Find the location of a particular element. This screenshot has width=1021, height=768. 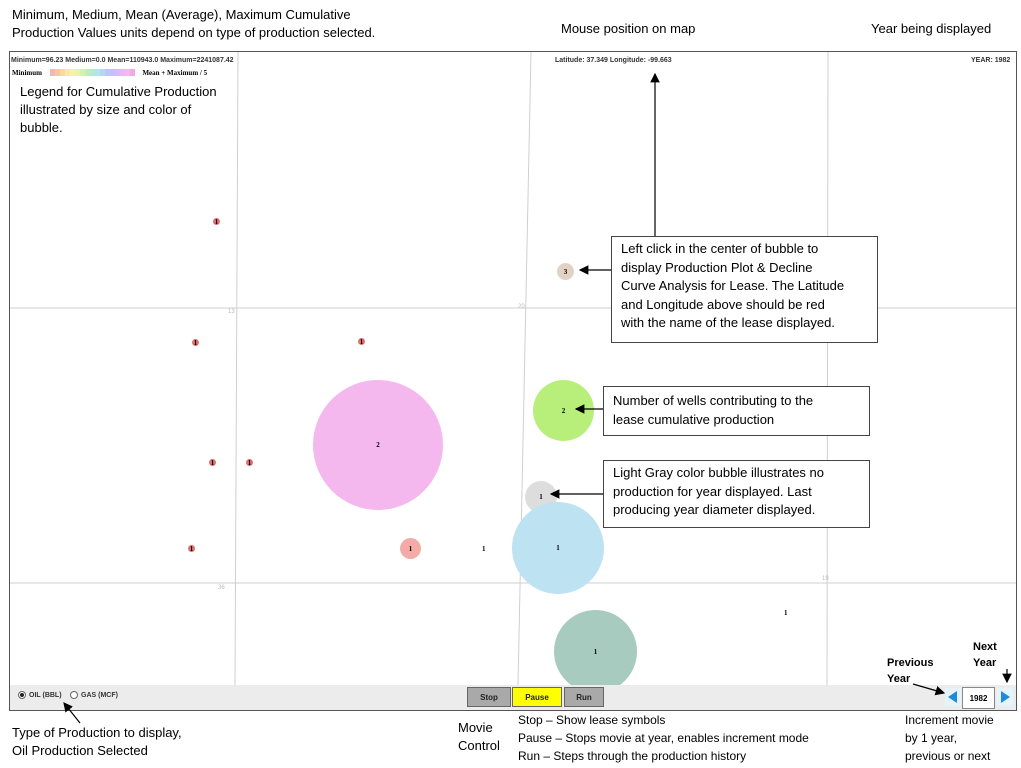

oil-radio-label: OIL (BBL) is located at coordinates (45, 695).